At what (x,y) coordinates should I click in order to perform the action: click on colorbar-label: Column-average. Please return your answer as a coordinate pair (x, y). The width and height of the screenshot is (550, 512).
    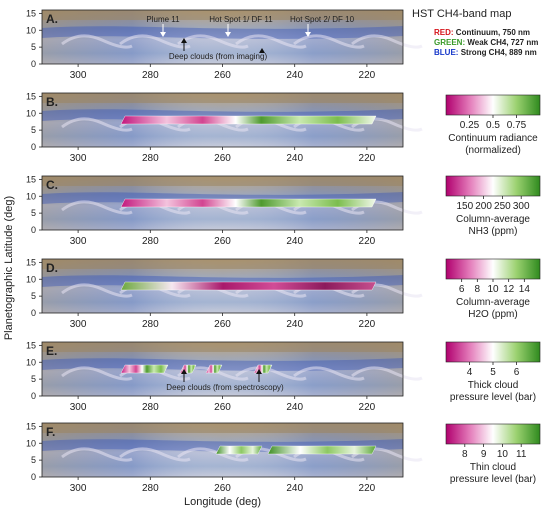
    Looking at the image, I should click on (493, 302).